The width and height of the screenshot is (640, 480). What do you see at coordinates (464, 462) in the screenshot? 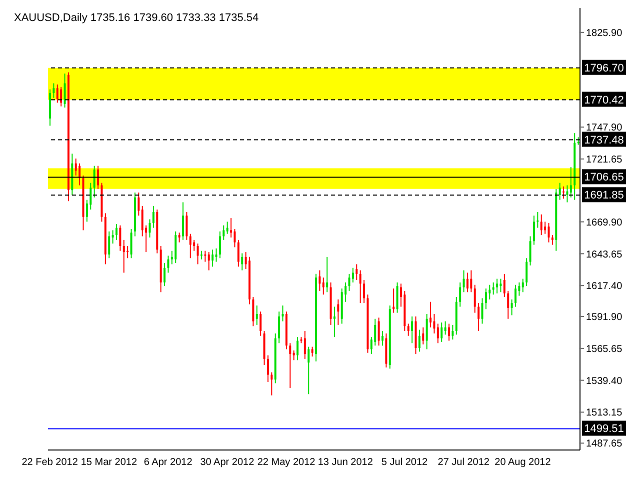
I see `x-tick-label: 27 Jul 2012` at bounding box center [464, 462].